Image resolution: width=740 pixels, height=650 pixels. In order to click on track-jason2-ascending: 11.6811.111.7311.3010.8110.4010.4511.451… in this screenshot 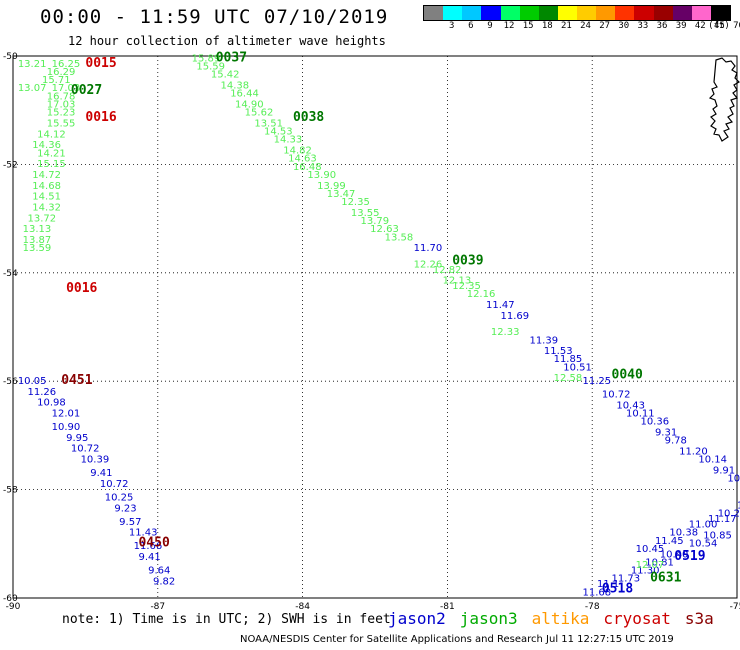, I will do `click(661, 550)`.